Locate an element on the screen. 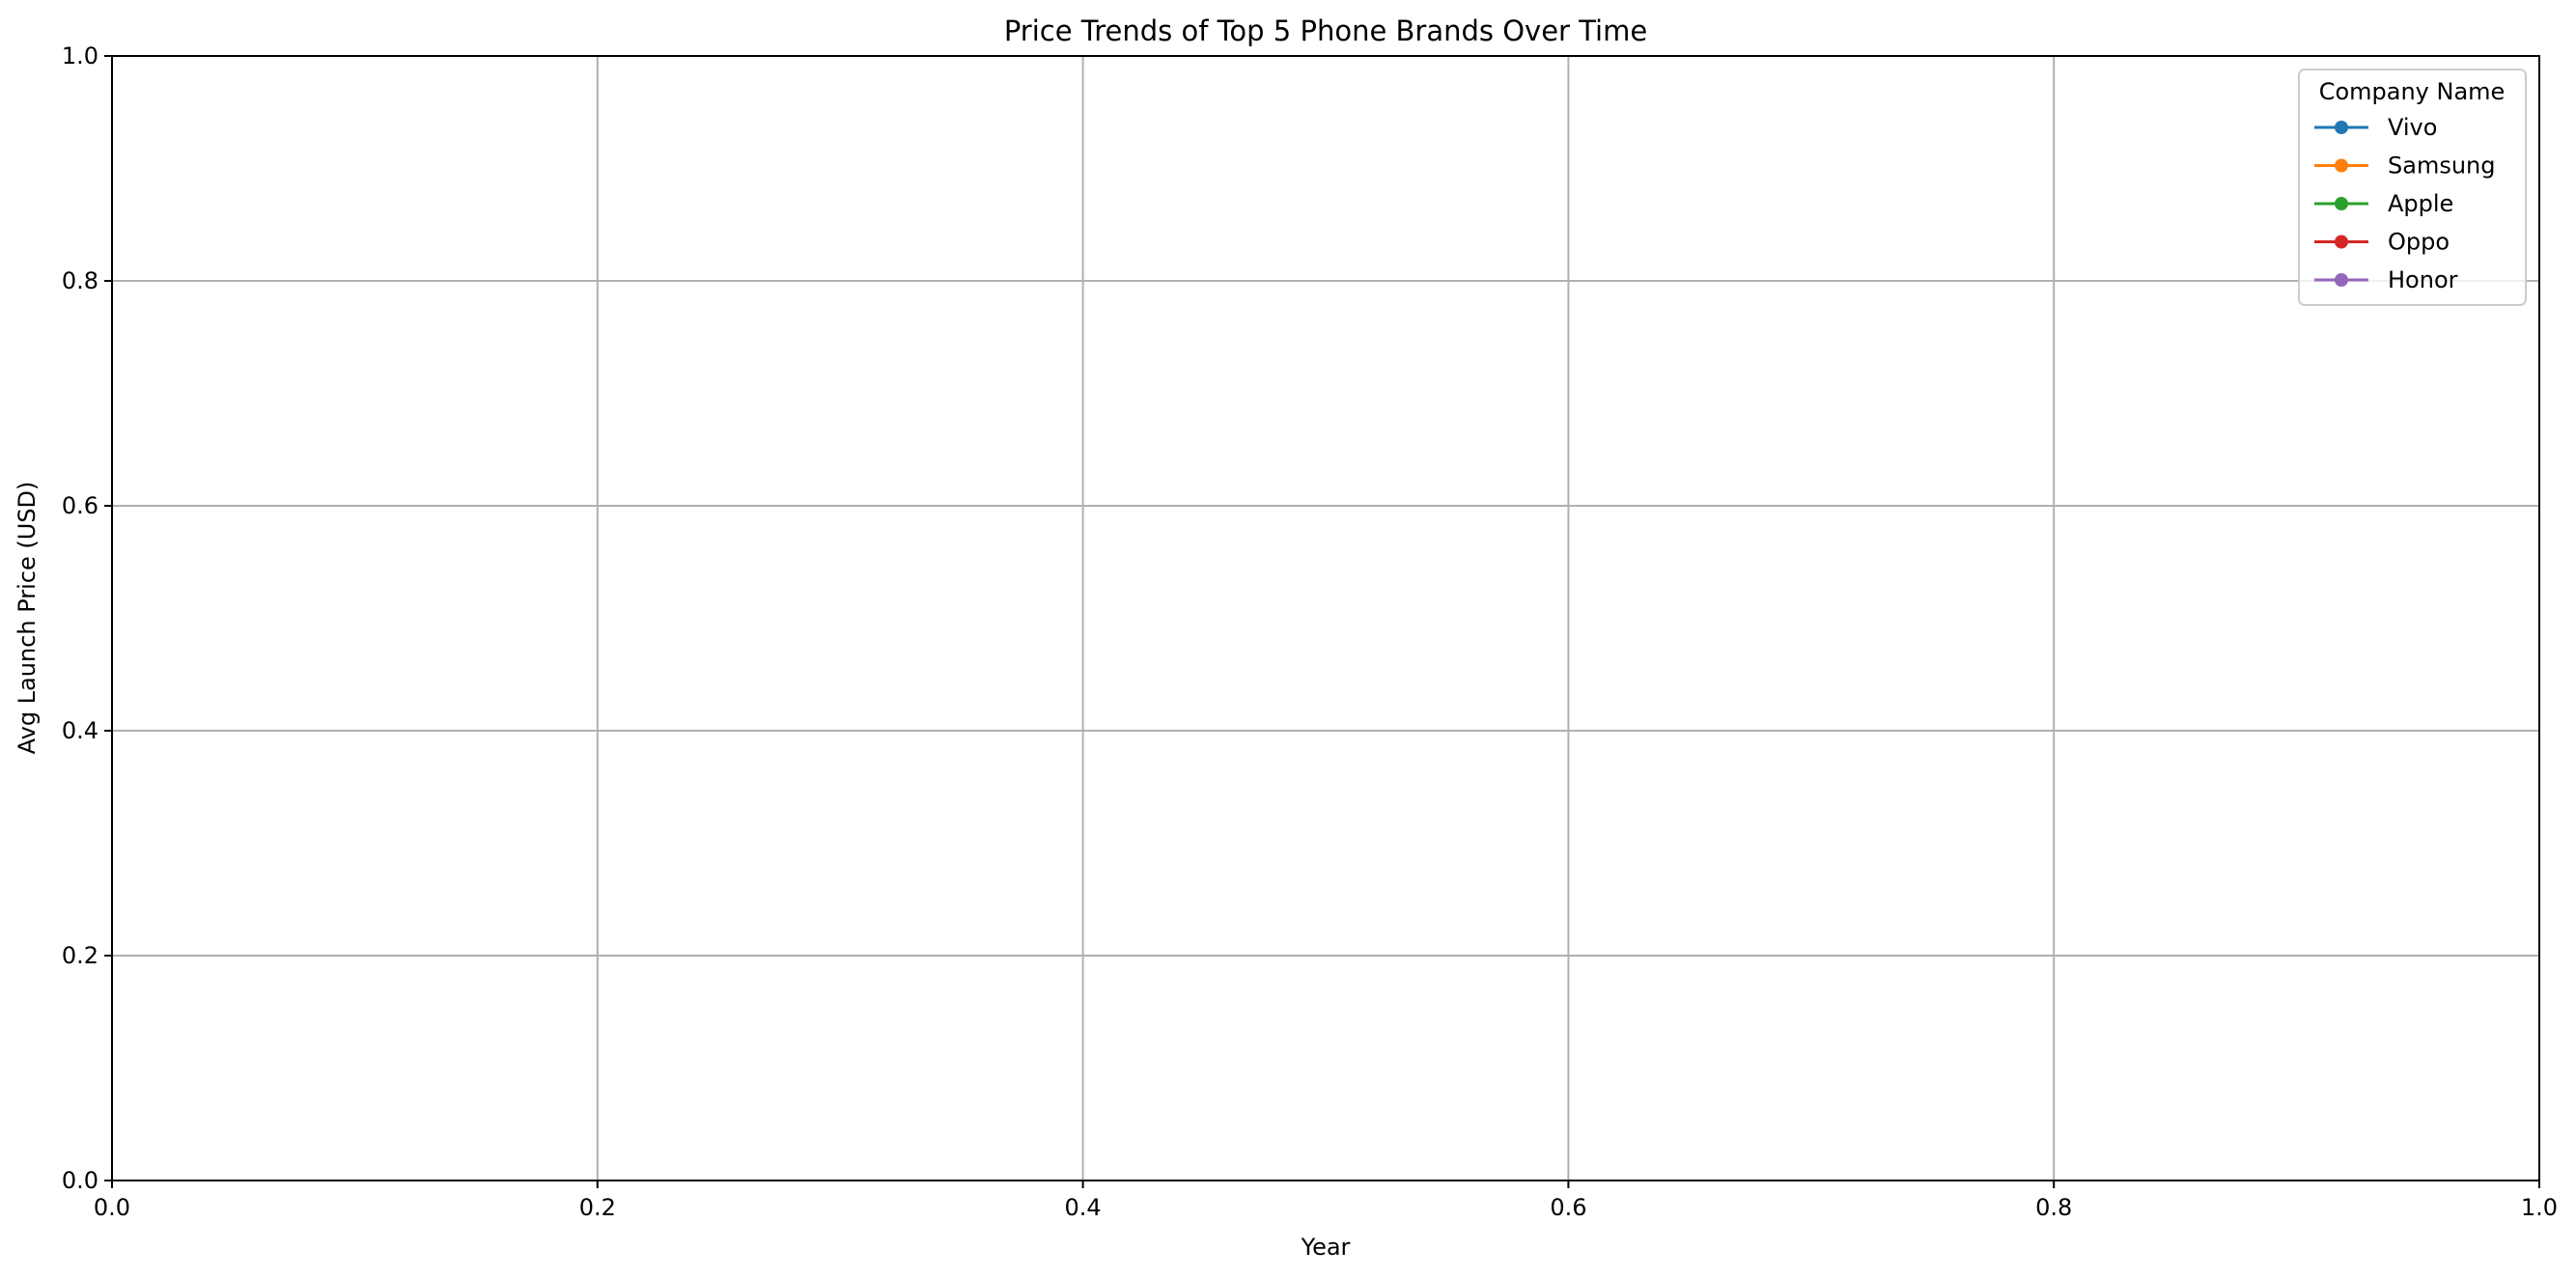 The width and height of the screenshot is (2576, 1278). y-tick-label: 0.8 is located at coordinates (80, 280).